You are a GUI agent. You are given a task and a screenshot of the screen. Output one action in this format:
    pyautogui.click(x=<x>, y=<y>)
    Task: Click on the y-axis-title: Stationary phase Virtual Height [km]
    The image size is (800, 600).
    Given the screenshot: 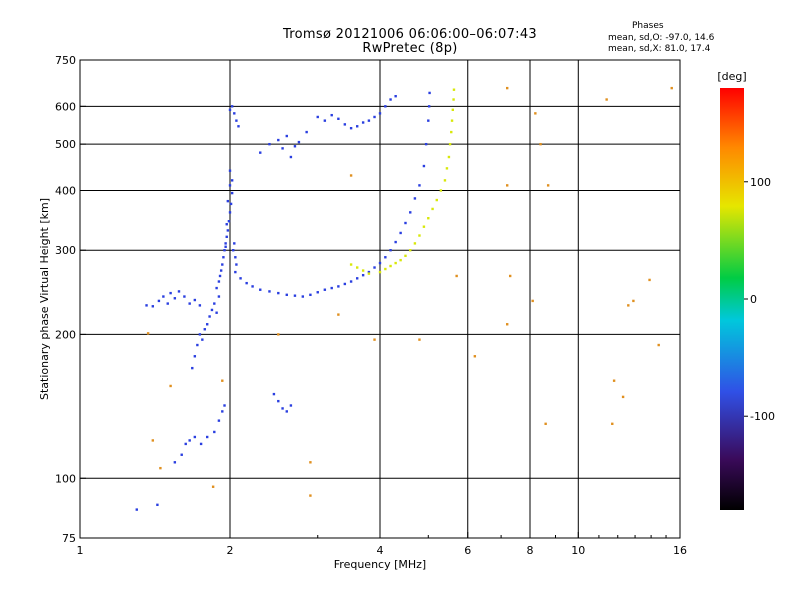 What is the action you would take?
    pyautogui.click(x=44, y=299)
    